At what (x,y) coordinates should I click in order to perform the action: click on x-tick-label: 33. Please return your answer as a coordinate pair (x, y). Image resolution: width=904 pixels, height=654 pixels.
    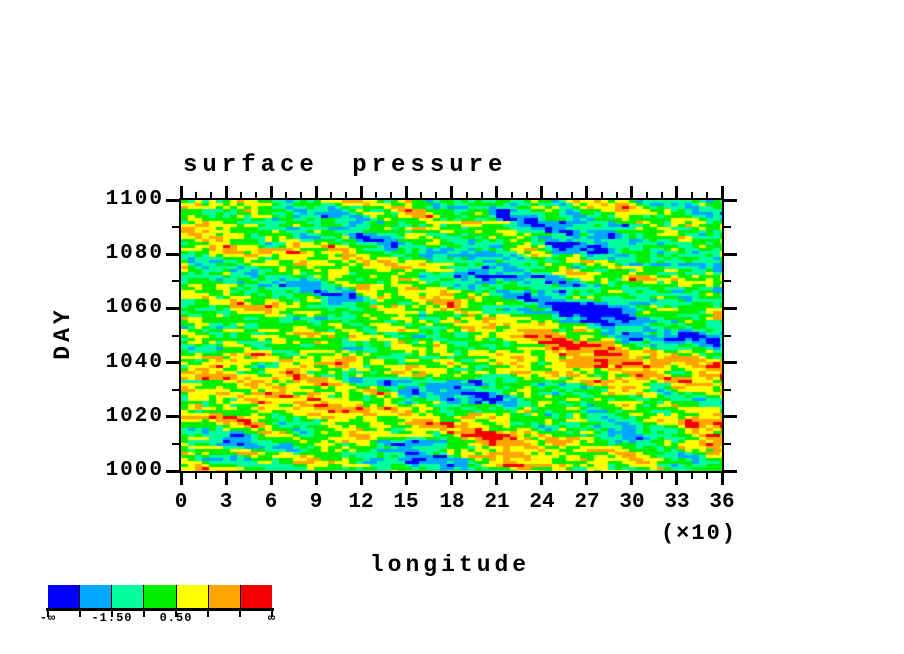
    Looking at the image, I should click on (677, 502).